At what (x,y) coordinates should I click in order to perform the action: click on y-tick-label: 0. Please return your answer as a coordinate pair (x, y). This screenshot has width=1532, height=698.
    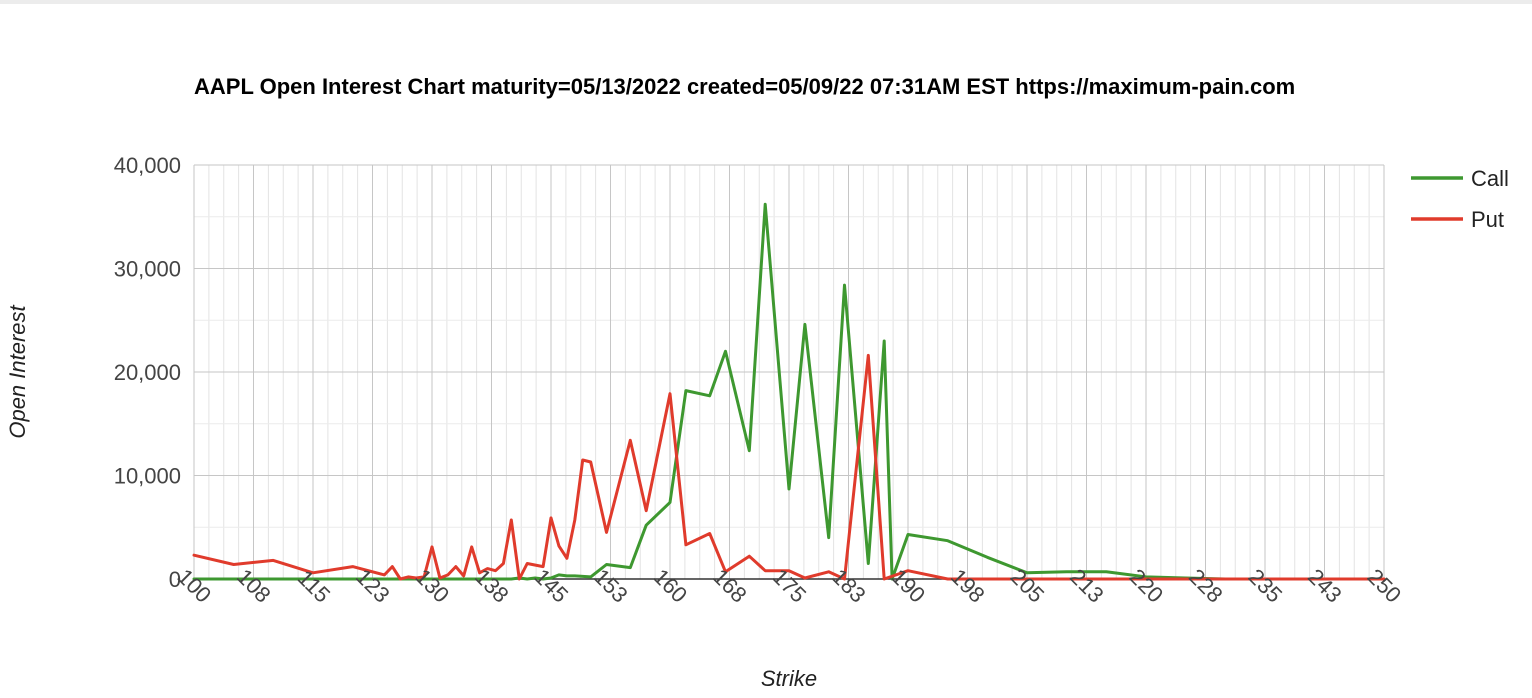
    Looking at the image, I should click on (175, 579).